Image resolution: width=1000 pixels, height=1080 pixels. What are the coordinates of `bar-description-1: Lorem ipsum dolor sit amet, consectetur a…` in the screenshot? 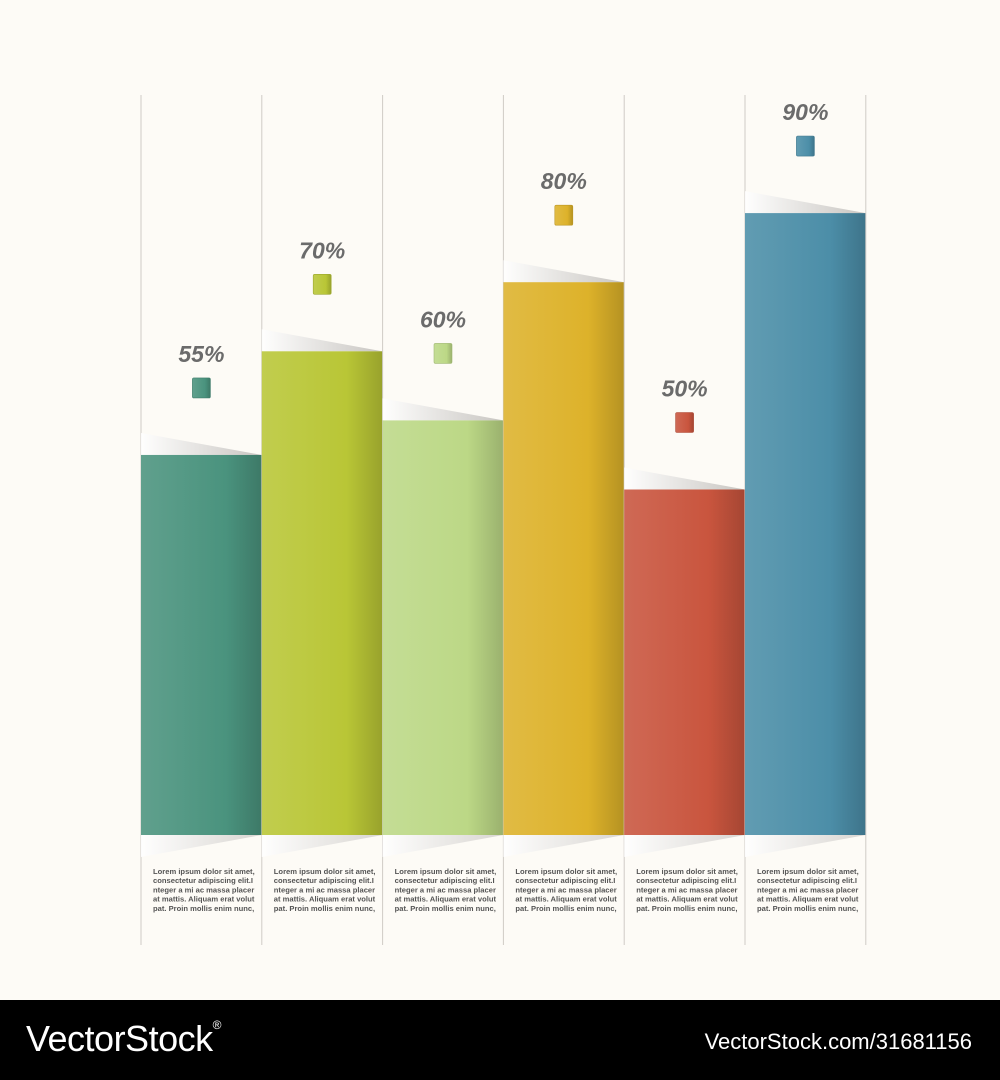 It's located at (204, 890).